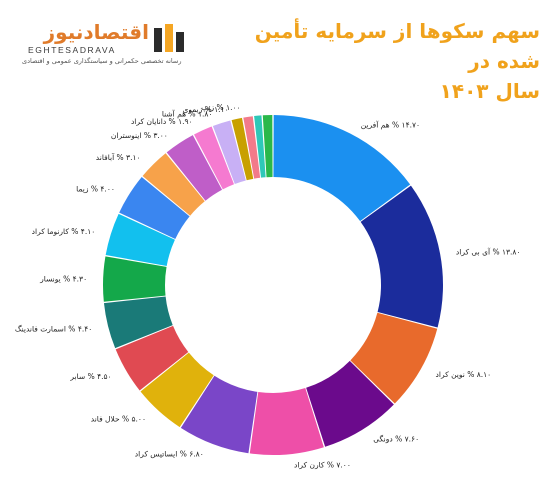 The image size is (558, 500). Describe the element at coordinates (139, 135) in the screenshot. I see `slice-label-اینوستران: ۳.۰۰ % اینوستران` at that location.